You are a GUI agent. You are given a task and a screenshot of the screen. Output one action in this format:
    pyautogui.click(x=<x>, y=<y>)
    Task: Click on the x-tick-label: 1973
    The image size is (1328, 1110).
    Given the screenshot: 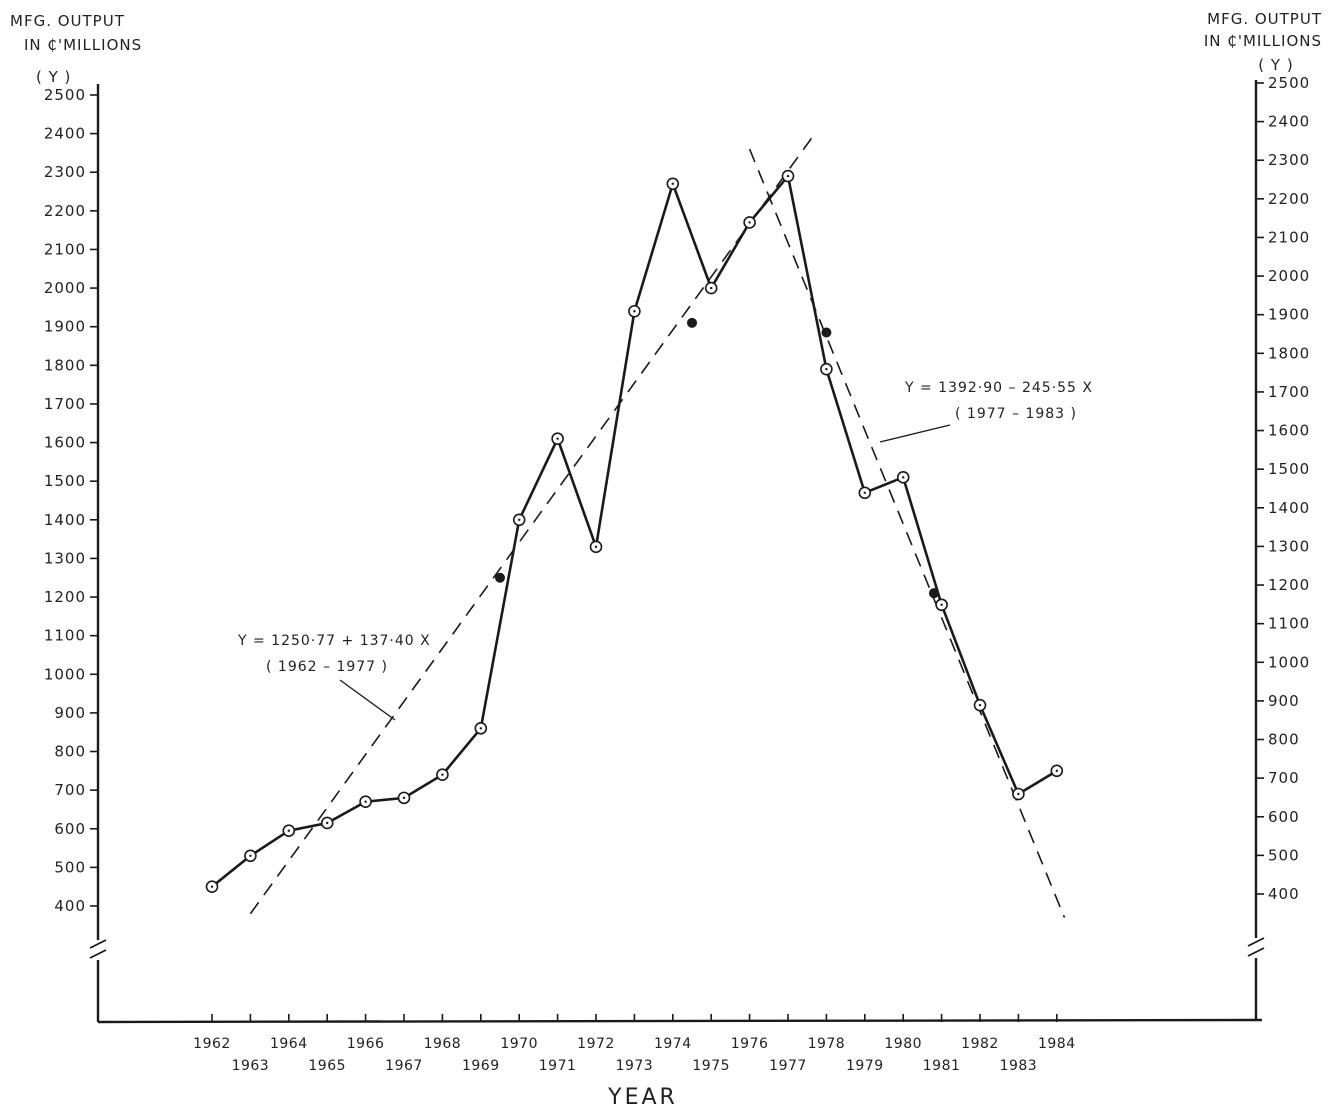 What is the action you would take?
    pyautogui.click(x=635, y=1066)
    